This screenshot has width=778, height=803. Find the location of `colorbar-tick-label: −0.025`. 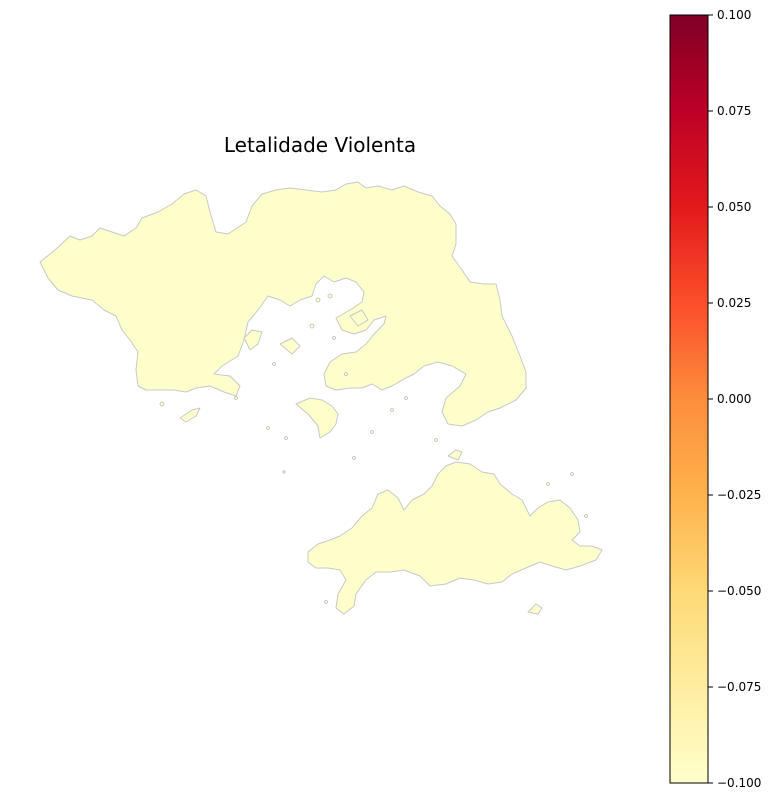

colorbar-tick-label: −0.025 is located at coordinates (739, 495).